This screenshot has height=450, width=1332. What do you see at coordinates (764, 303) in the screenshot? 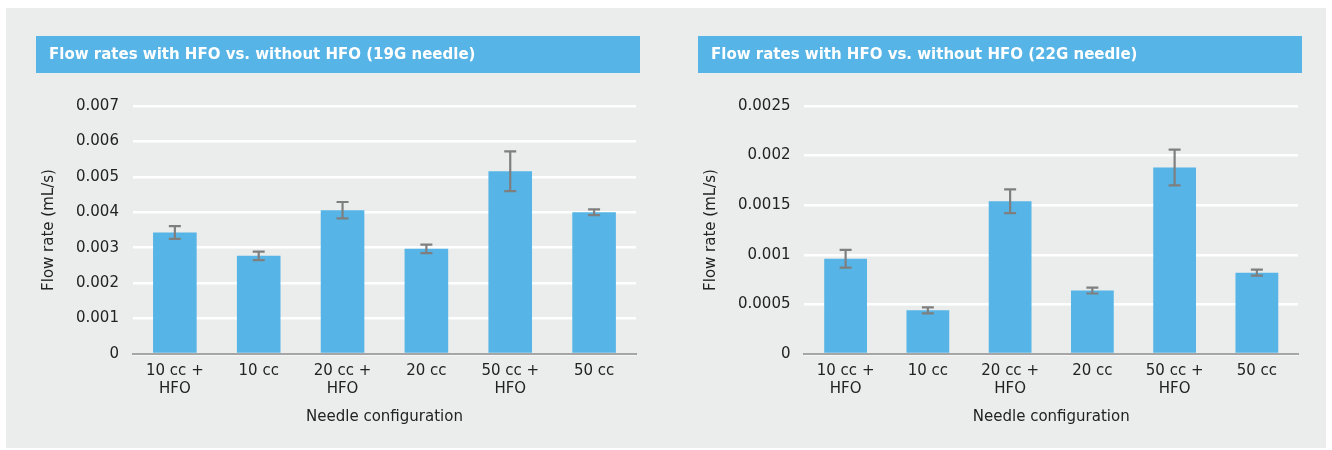
I see `y-tick-label: 0.0005` at bounding box center [764, 303].